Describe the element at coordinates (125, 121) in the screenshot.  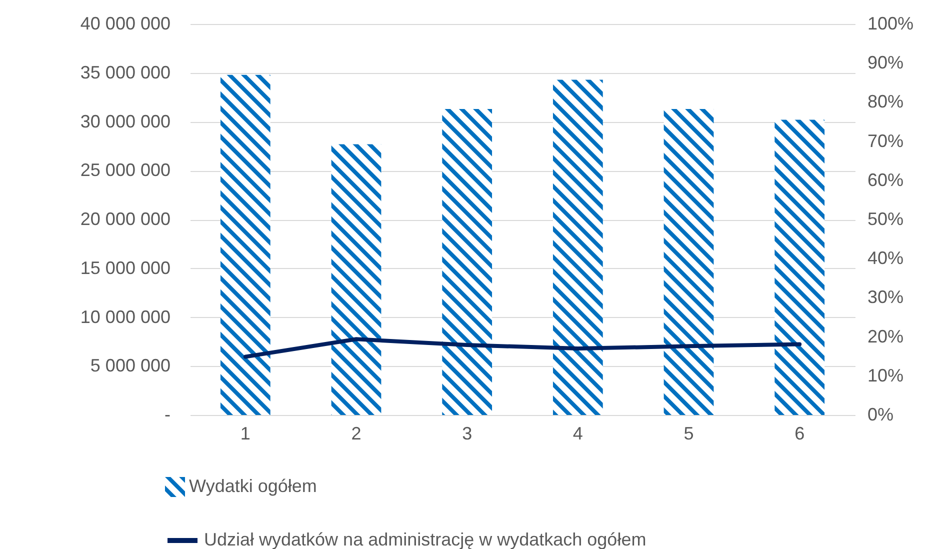
I see `y-tick-label: 30 000 000` at that location.